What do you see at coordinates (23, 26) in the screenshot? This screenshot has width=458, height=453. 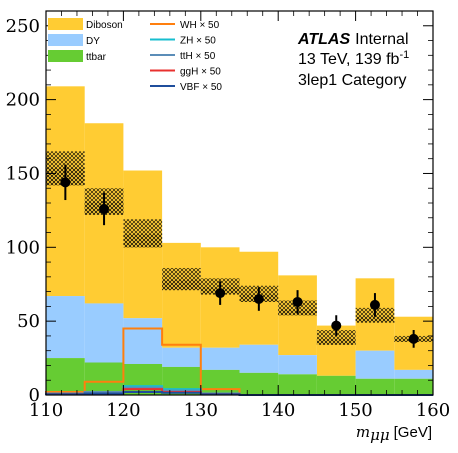 I see `y-tick-label-5: 250` at bounding box center [23, 26].